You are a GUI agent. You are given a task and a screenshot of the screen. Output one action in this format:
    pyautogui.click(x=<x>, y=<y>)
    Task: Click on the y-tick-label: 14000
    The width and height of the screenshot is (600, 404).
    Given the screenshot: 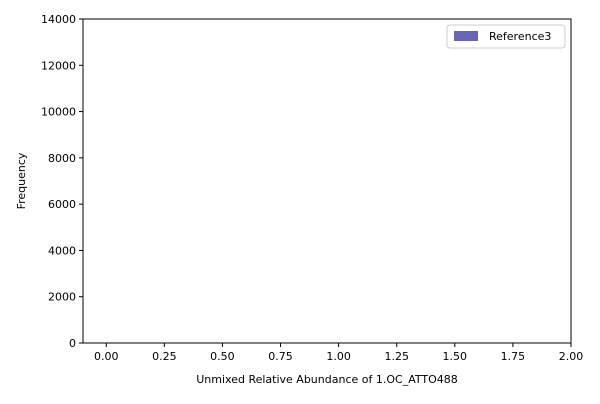 What is the action you would take?
    pyautogui.click(x=58, y=19)
    